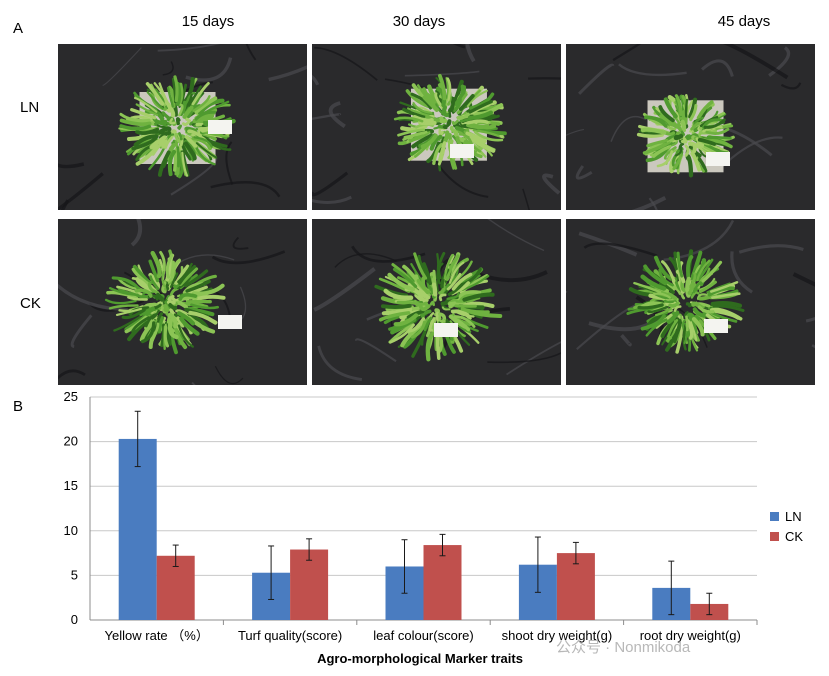 The width and height of the screenshot is (829, 676). Describe the element at coordinates (18, 28) in the screenshot. I see `panel-a-label: A` at that location.